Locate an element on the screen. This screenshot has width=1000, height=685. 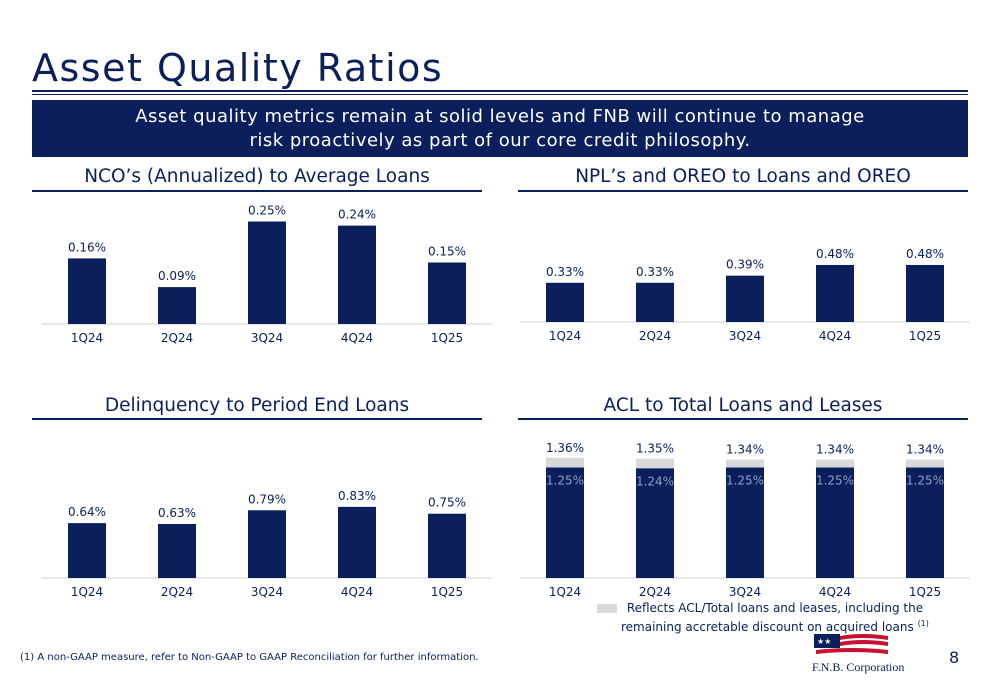
data-label: 0.16% is located at coordinates (87, 247).